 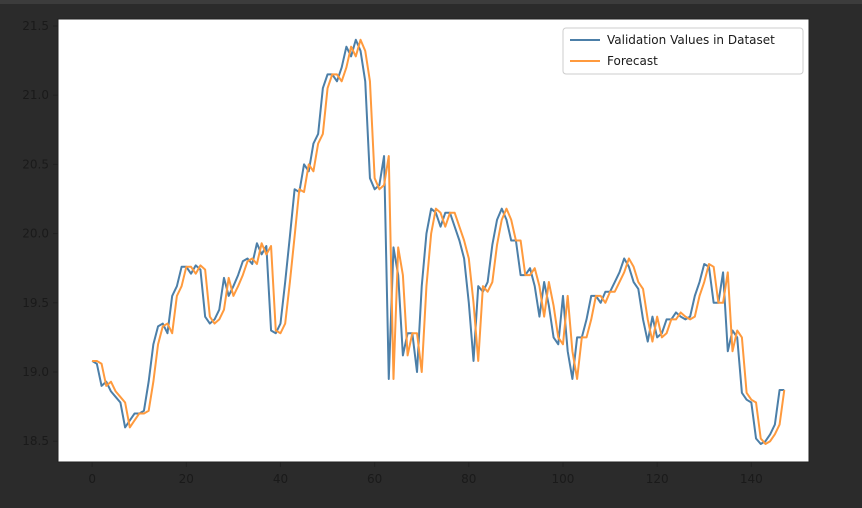 What do you see at coordinates (186, 479) in the screenshot?
I see `x-tick-label: 20` at bounding box center [186, 479].